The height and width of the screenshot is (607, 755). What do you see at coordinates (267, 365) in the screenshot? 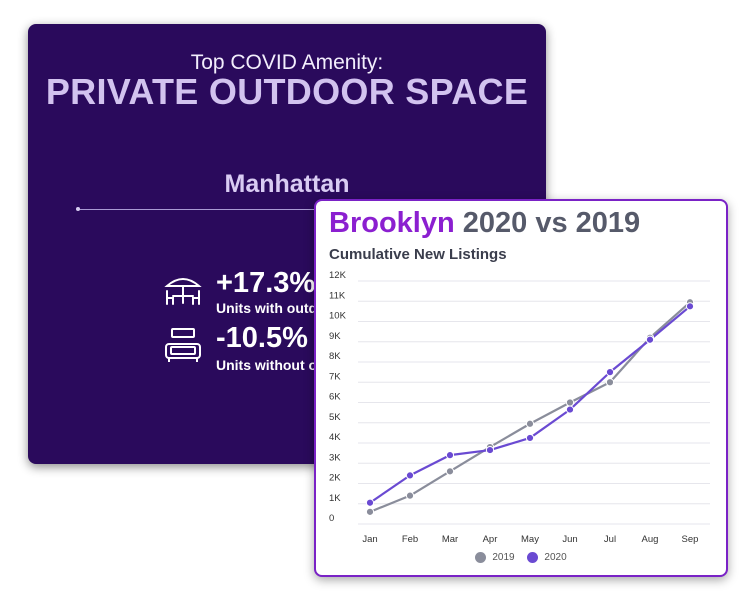
I see `stat-indoor-label: Units without o` at bounding box center [267, 365].